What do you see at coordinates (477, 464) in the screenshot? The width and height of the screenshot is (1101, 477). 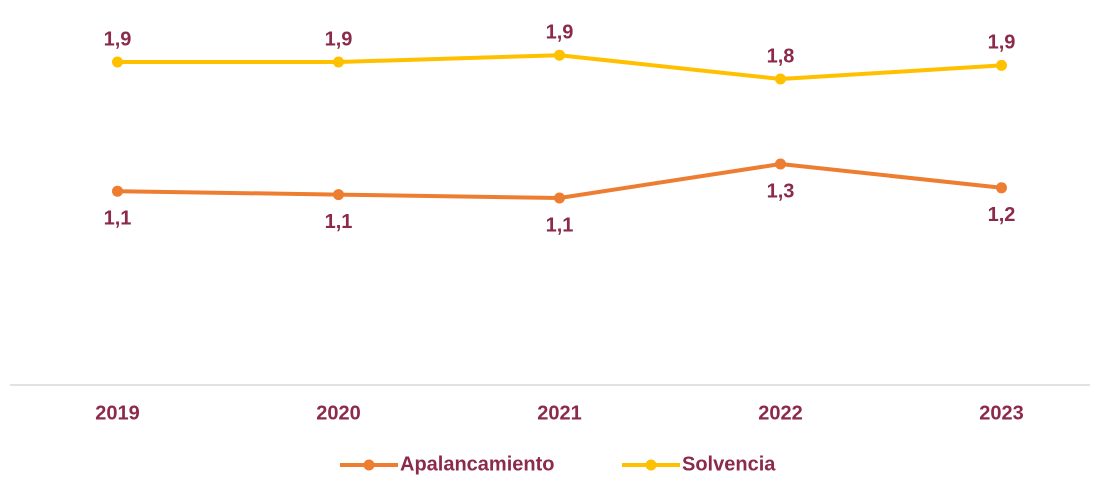 I see `legend-label: Apalancamiento` at bounding box center [477, 464].